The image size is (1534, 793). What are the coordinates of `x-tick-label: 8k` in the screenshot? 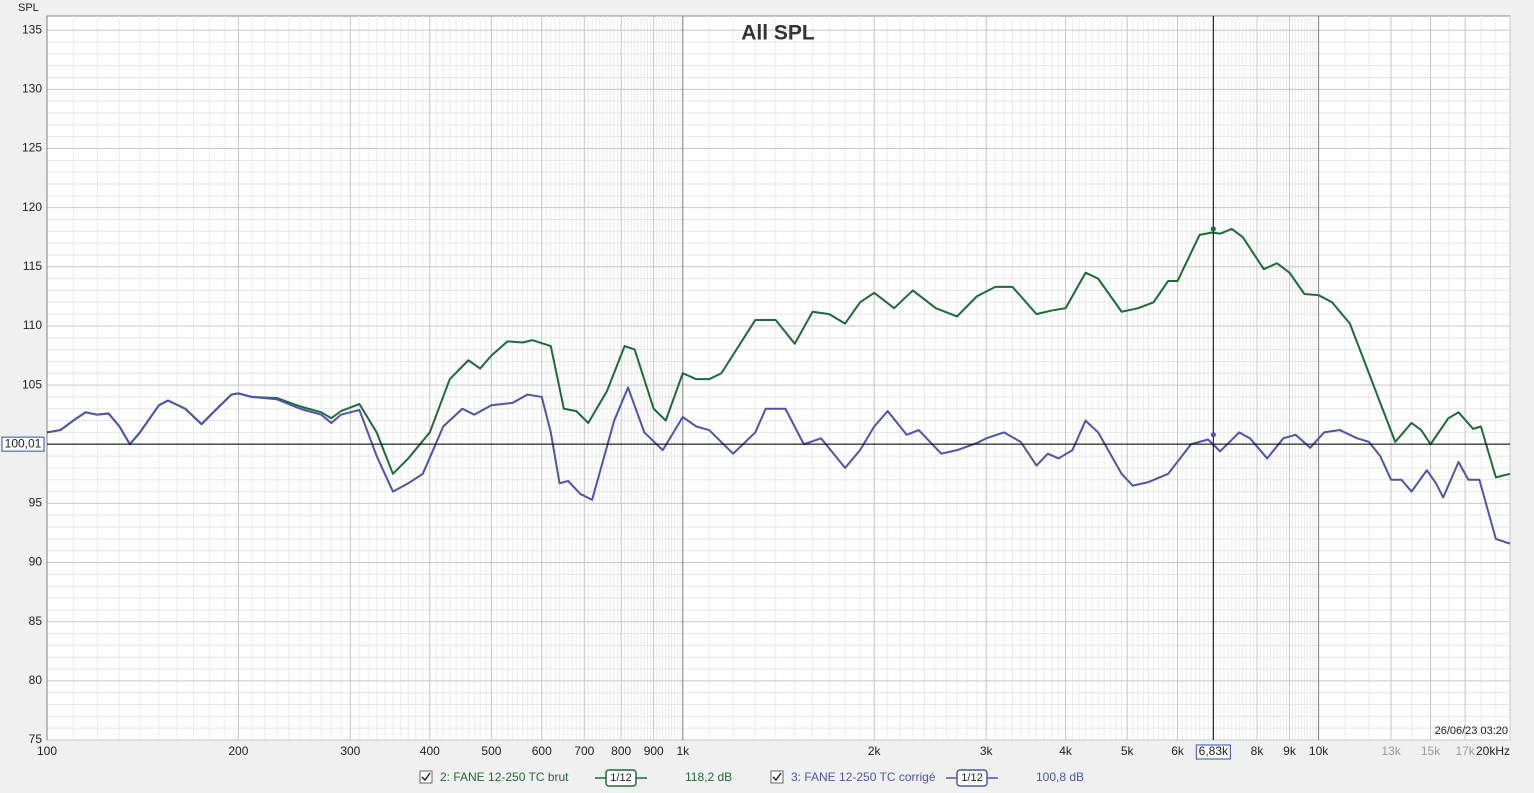 It's located at (1258, 751).